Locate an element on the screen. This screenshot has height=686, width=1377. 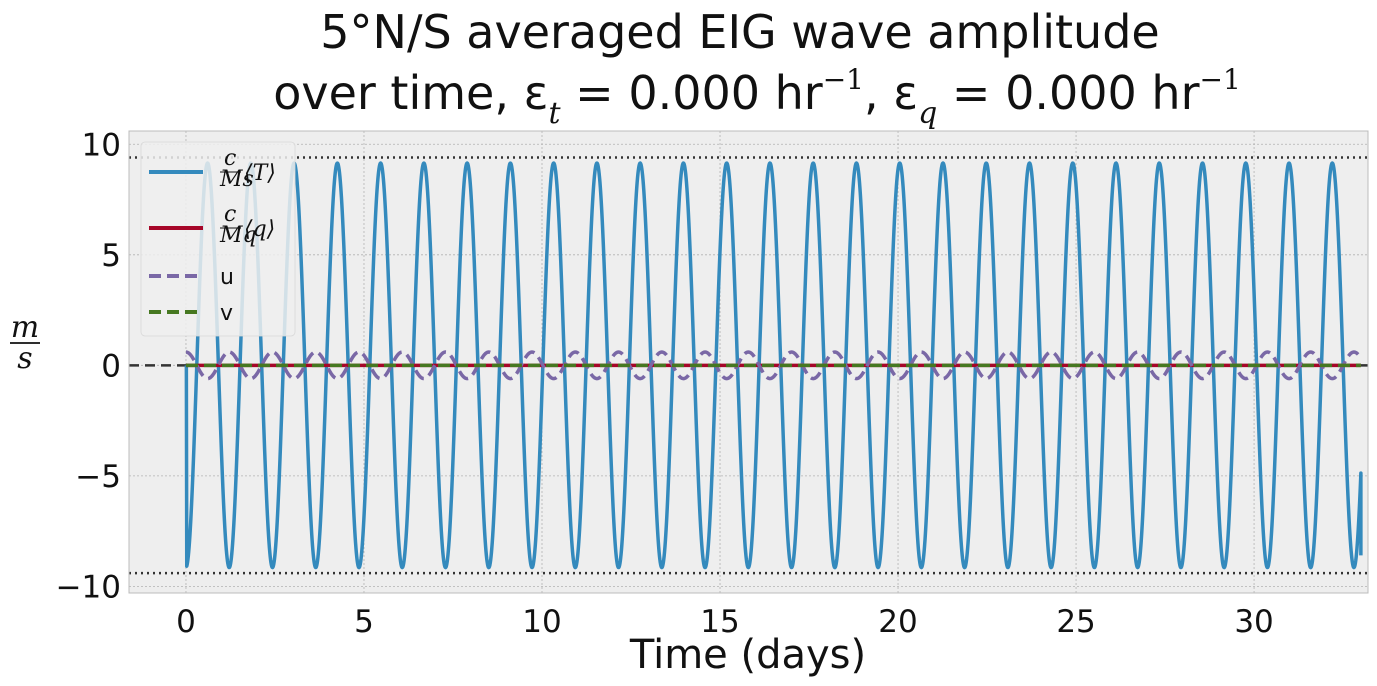
x-tick-label: 20 is located at coordinates (897, 622).